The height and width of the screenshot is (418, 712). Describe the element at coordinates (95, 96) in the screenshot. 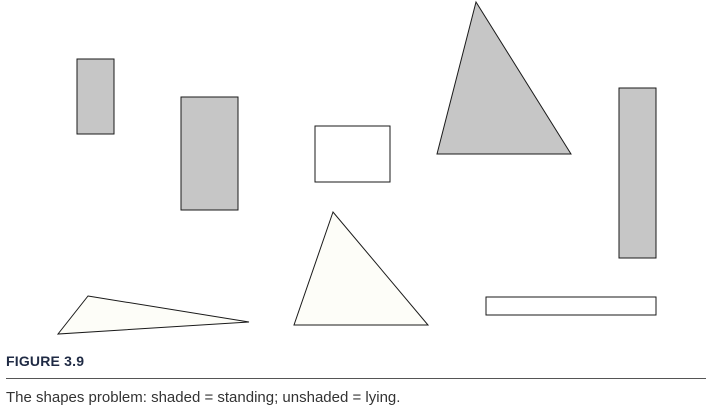

I see `shaded-rectangle-small-tall` at that location.